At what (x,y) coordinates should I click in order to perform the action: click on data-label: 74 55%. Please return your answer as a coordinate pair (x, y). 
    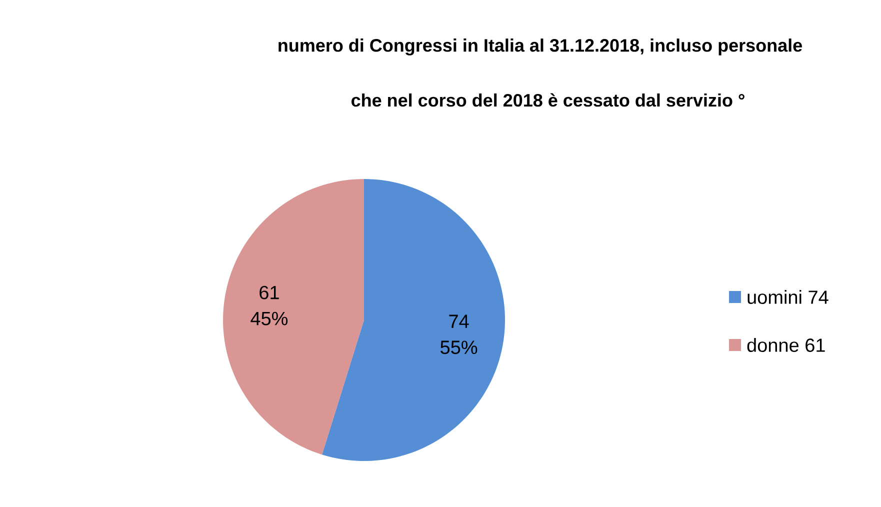
    Looking at the image, I should click on (459, 334).